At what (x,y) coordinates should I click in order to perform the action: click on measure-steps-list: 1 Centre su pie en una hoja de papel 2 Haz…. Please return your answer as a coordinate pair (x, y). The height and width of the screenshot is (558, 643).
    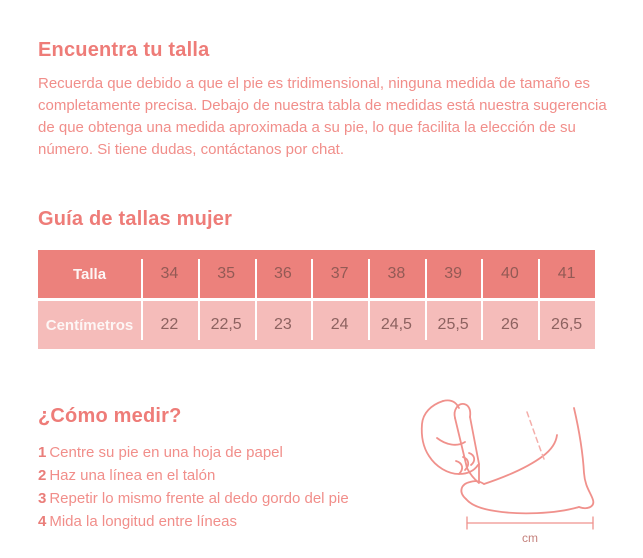
    Looking at the image, I should click on (320, 487).